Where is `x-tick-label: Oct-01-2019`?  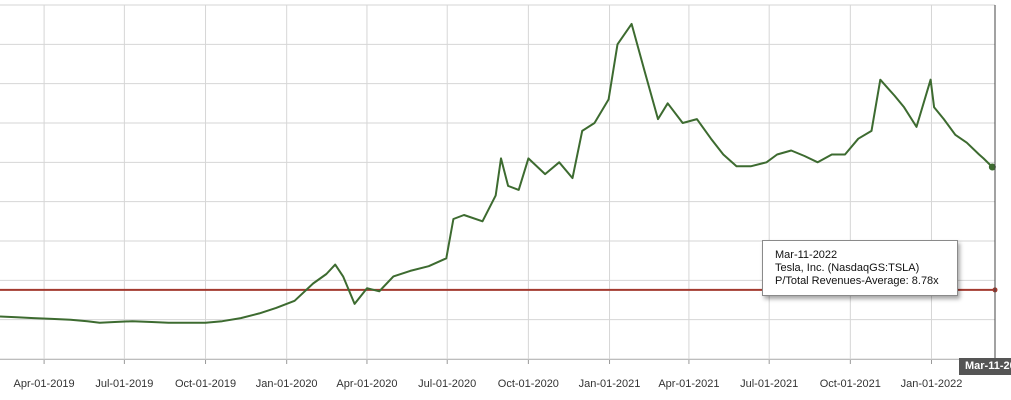
x-tick-label: Oct-01-2019 is located at coordinates (205, 384).